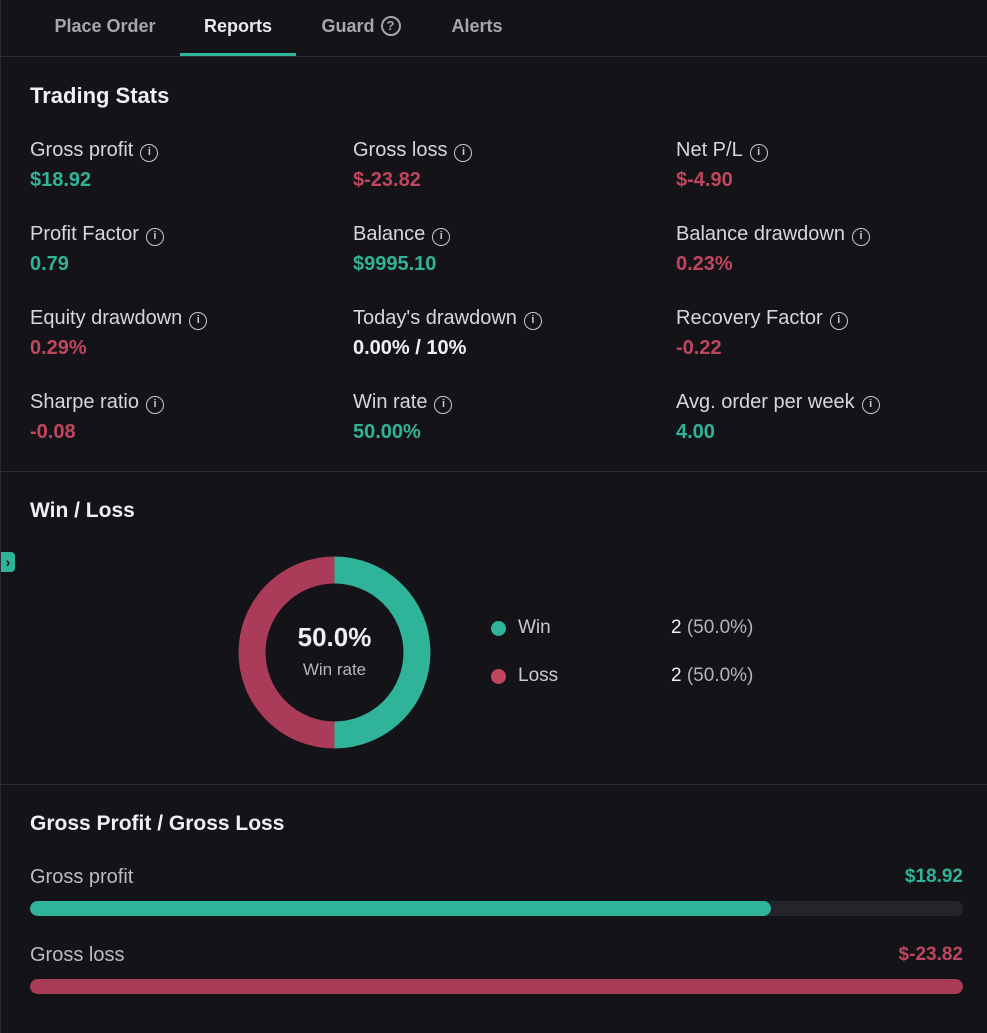 The height and width of the screenshot is (1033, 987). I want to click on legend-item-loss: Loss 2 (50.0%), so click(641, 676).